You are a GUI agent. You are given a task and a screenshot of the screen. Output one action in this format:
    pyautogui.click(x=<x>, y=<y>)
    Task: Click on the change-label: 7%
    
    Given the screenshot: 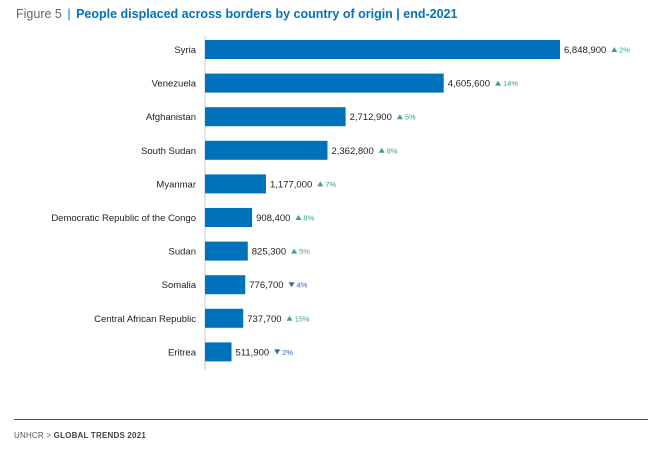 What is the action you would take?
    pyautogui.click(x=330, y=184)
    